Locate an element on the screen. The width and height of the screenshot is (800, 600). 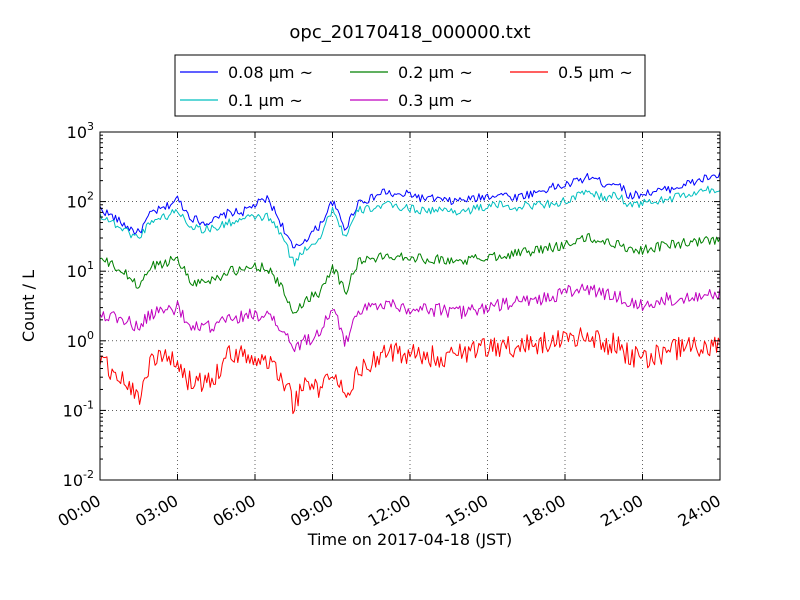
x-tick-label: 15:00 is located at coordinates (466, 511).